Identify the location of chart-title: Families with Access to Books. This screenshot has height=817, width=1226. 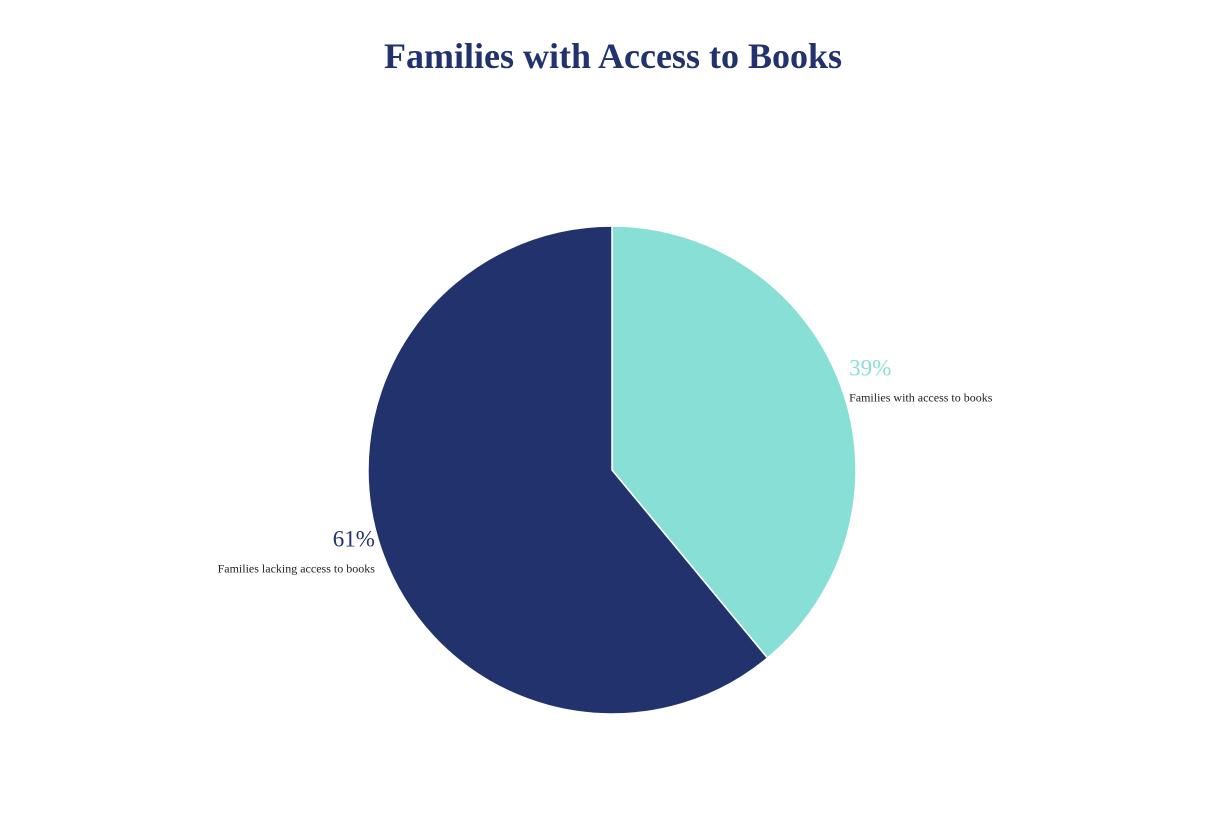
(613, 56).